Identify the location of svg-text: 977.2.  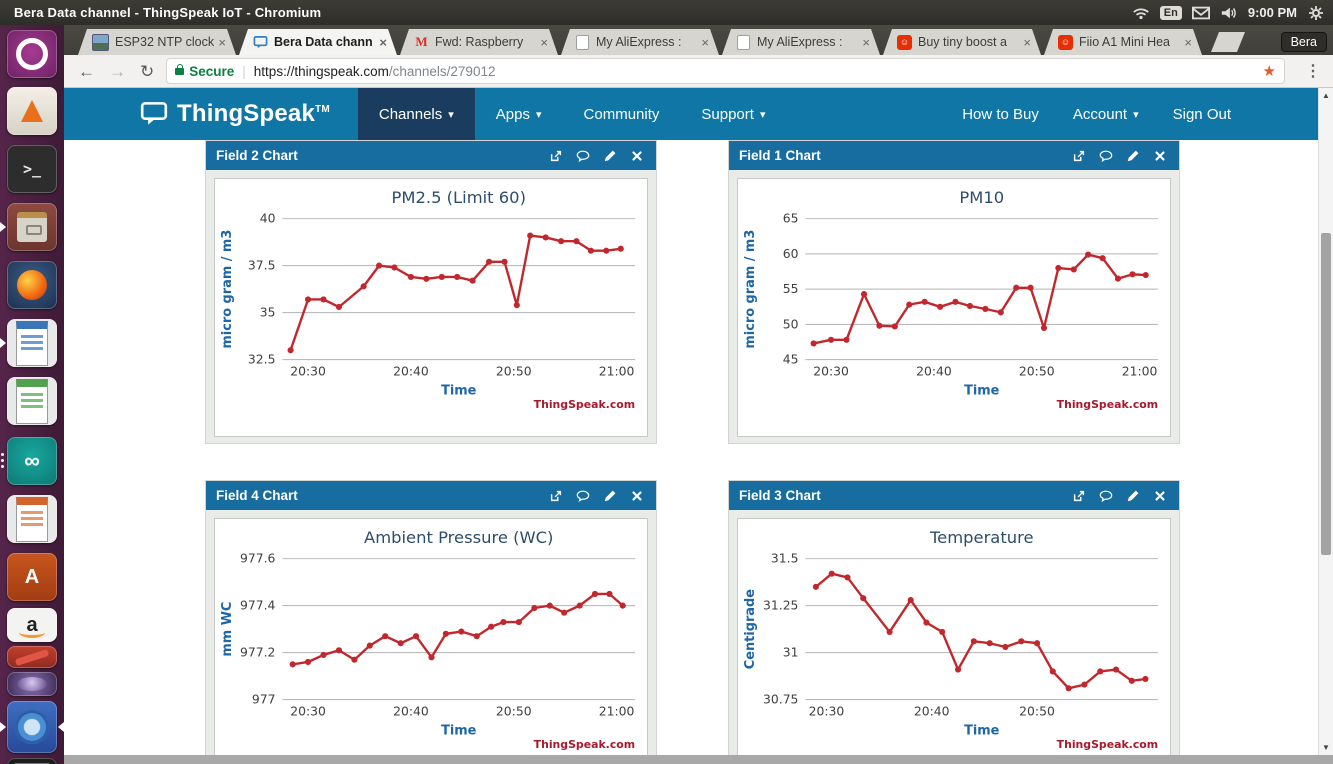
(257, 652).